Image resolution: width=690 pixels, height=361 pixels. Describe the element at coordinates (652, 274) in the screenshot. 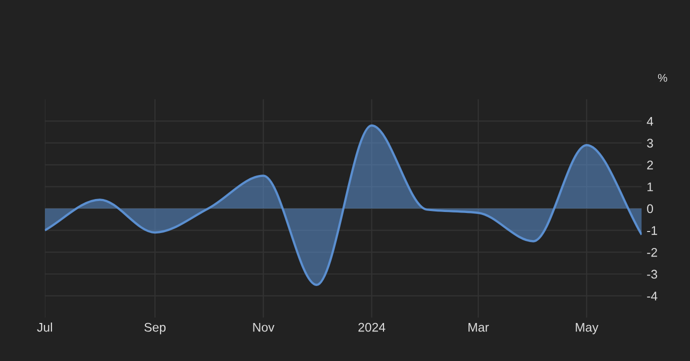

I see `y-tick-label: -3` at that location.